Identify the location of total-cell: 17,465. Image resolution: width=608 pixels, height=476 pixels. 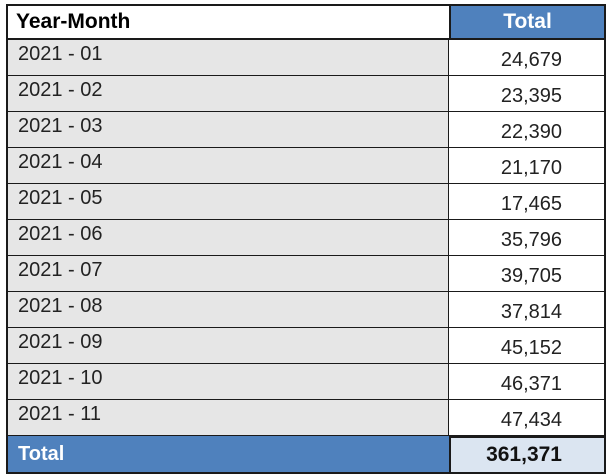
(527, 202).